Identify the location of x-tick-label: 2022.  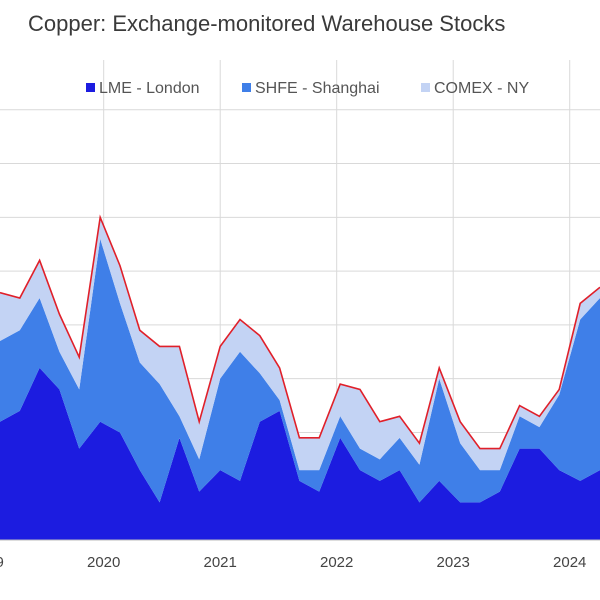
(336, 562).